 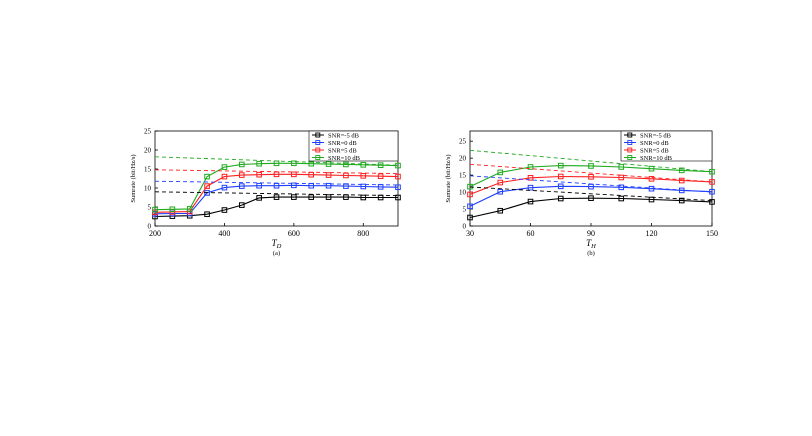 I want to click on x-tick-label: 600, so click(x=294, y=233).